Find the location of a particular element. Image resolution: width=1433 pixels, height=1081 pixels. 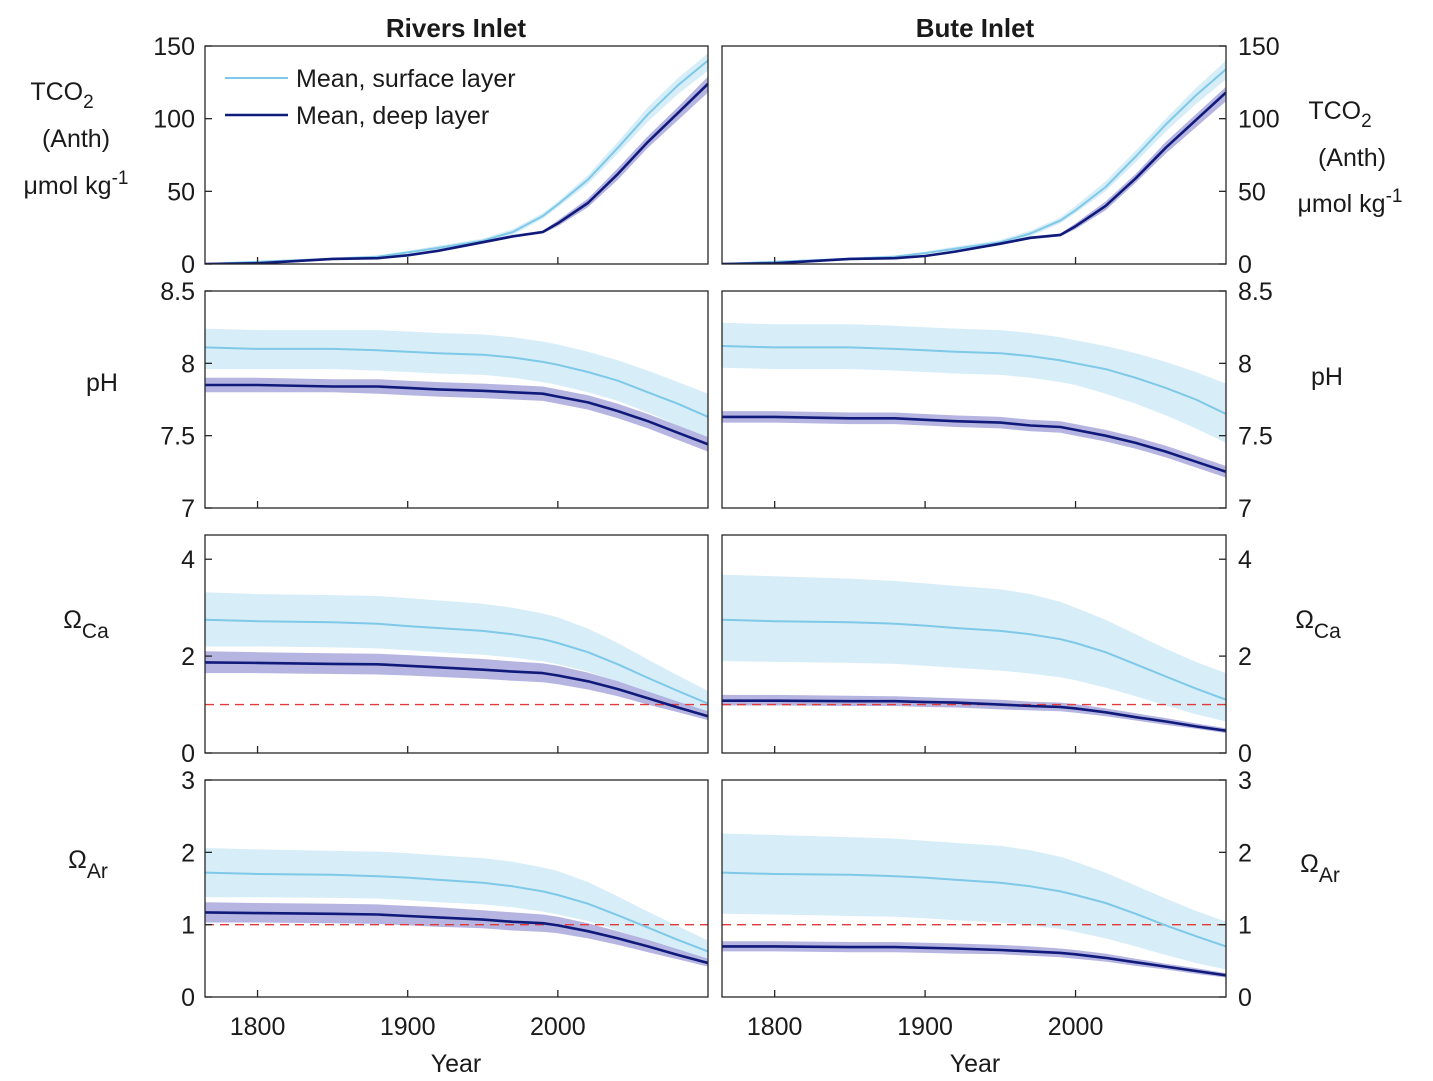

panel-rivers-inlet-omegaar-ytick-label: 0 is located at coordinates (188, 998).